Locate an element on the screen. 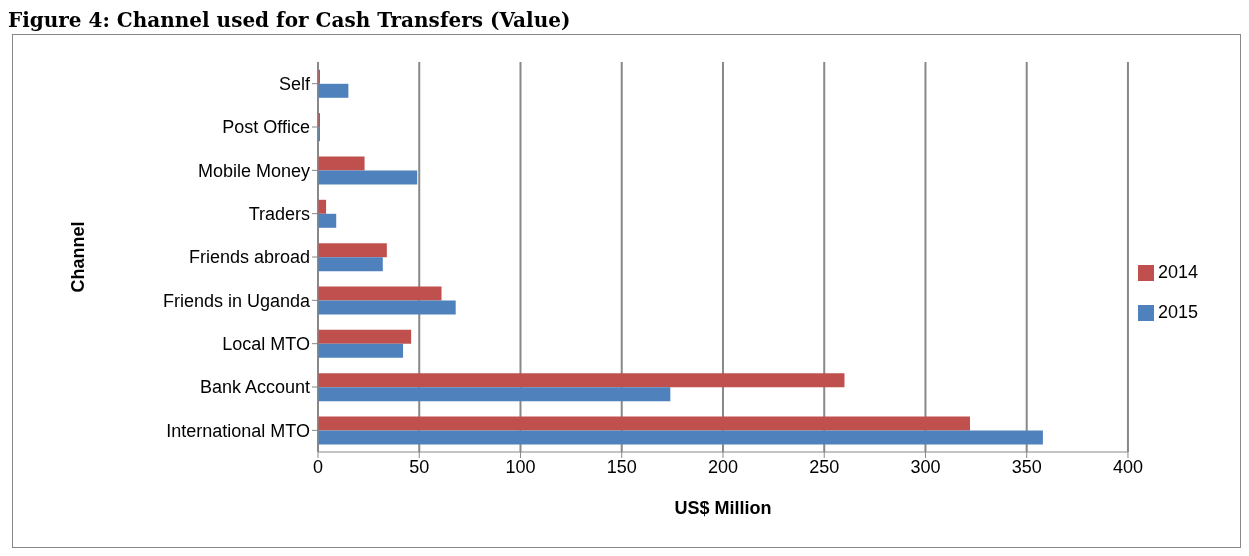 The height and width of the screenshot is (556, 1249). x-tick-label: 0 is located at coordinates (318, 466).